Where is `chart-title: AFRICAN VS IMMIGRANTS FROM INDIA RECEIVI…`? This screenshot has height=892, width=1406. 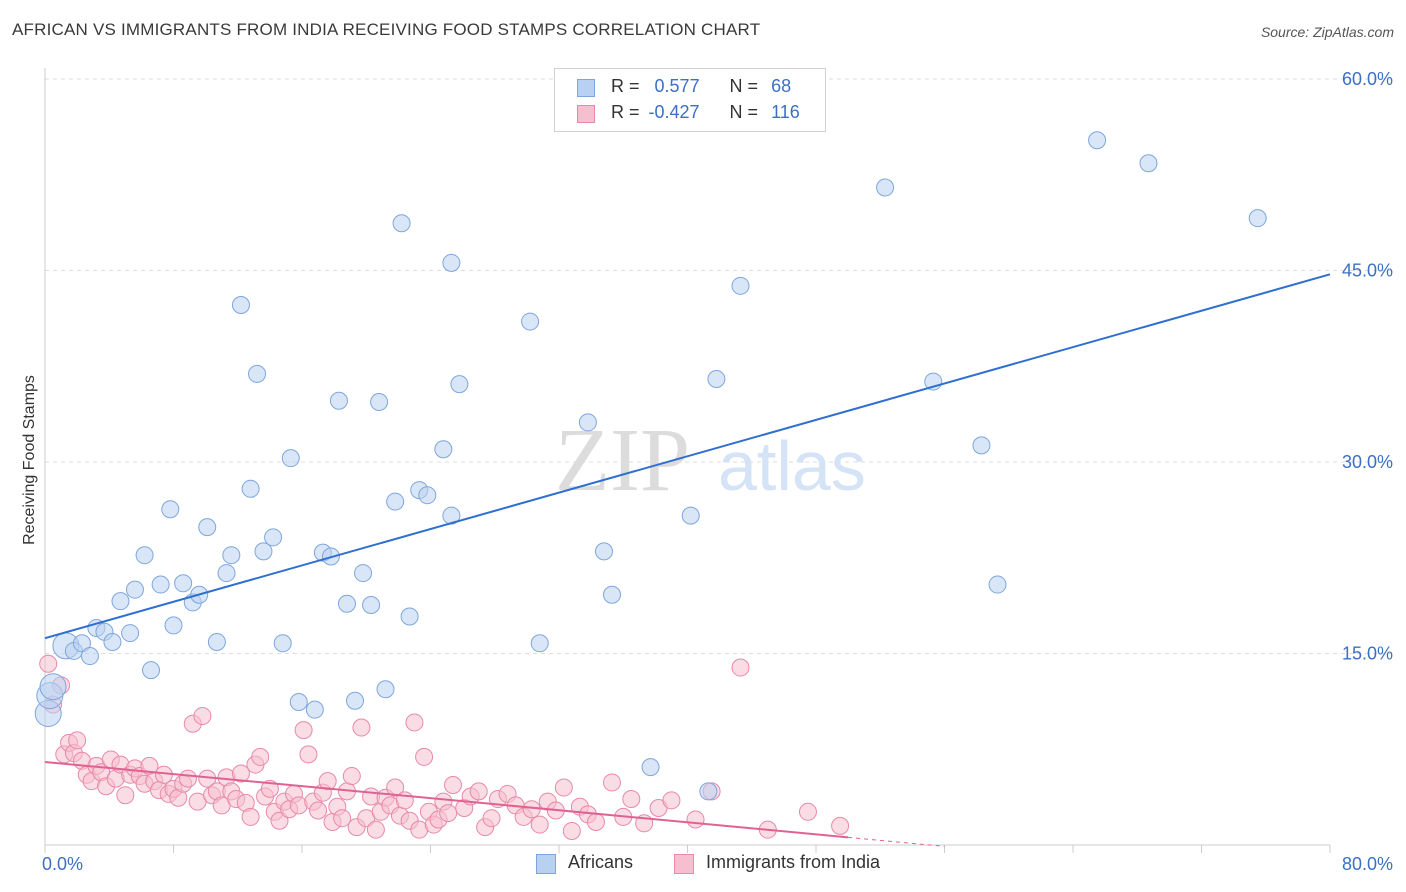
chart-title: AFRICAN VS IMMIGRANTS FROM INDIA RECEIVI… is located at coordinates (386, 29).